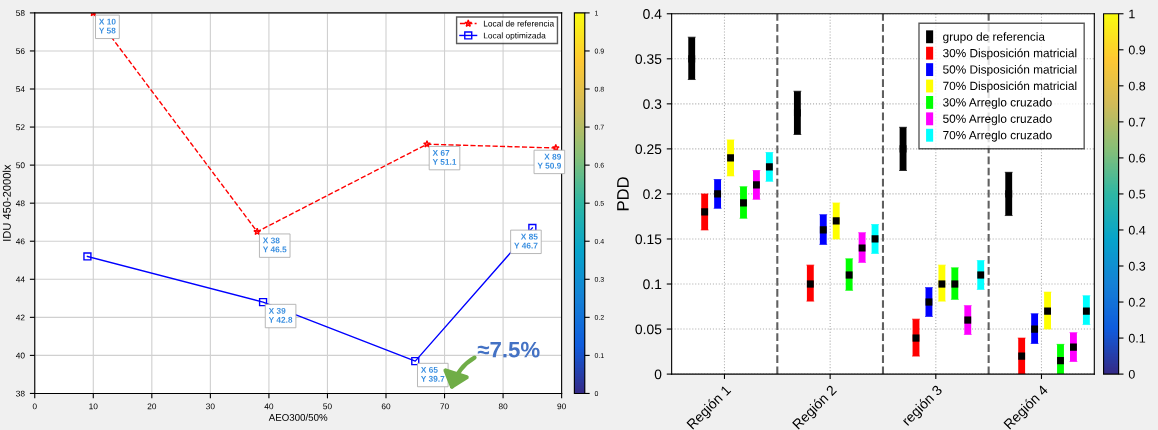  I want to click on x-tick-label: 50, so click(327, 406).